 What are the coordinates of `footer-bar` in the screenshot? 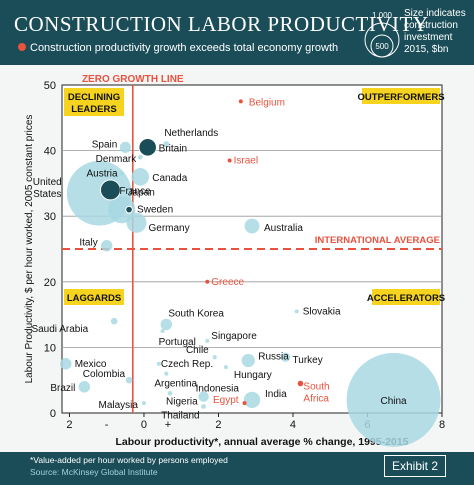 It's located at (237, 468).